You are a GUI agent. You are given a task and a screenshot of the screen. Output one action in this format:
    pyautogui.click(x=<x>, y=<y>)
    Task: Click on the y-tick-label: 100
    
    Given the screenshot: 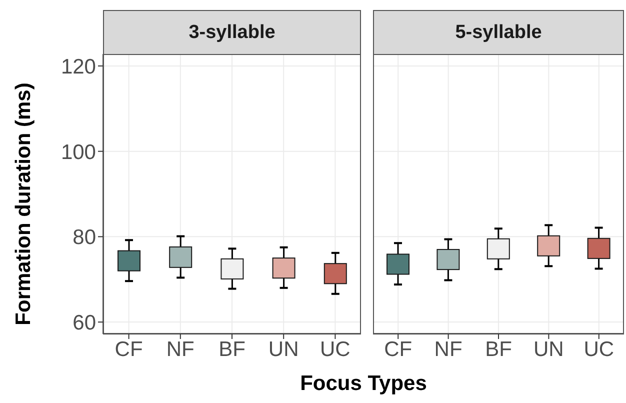 What is the action you would take?
    pyautogui.click(x=78, y=152)
    